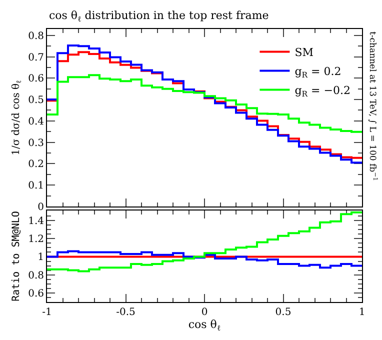  Describe the element at coordinates (36, 222) in the screenshot. I see `y-tick-label: 1.4` at that location.